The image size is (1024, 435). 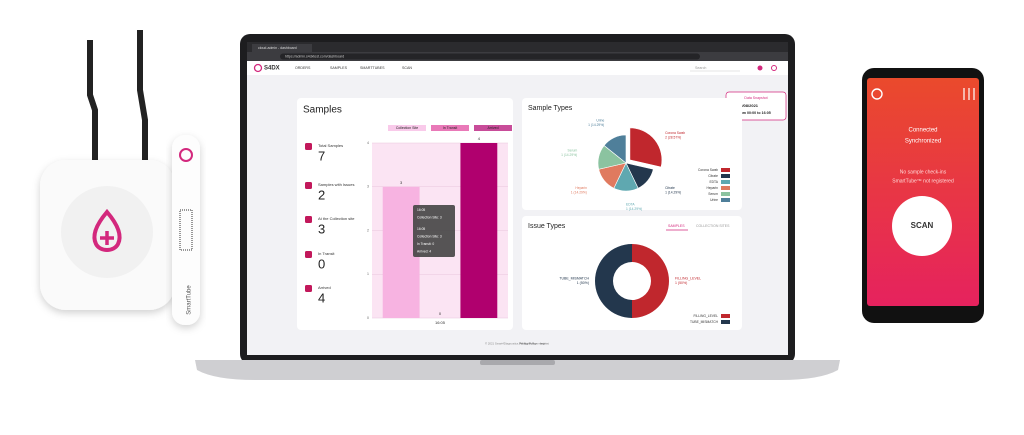 I want to click on y-tick-label: 3, so click(x=368, y=187).